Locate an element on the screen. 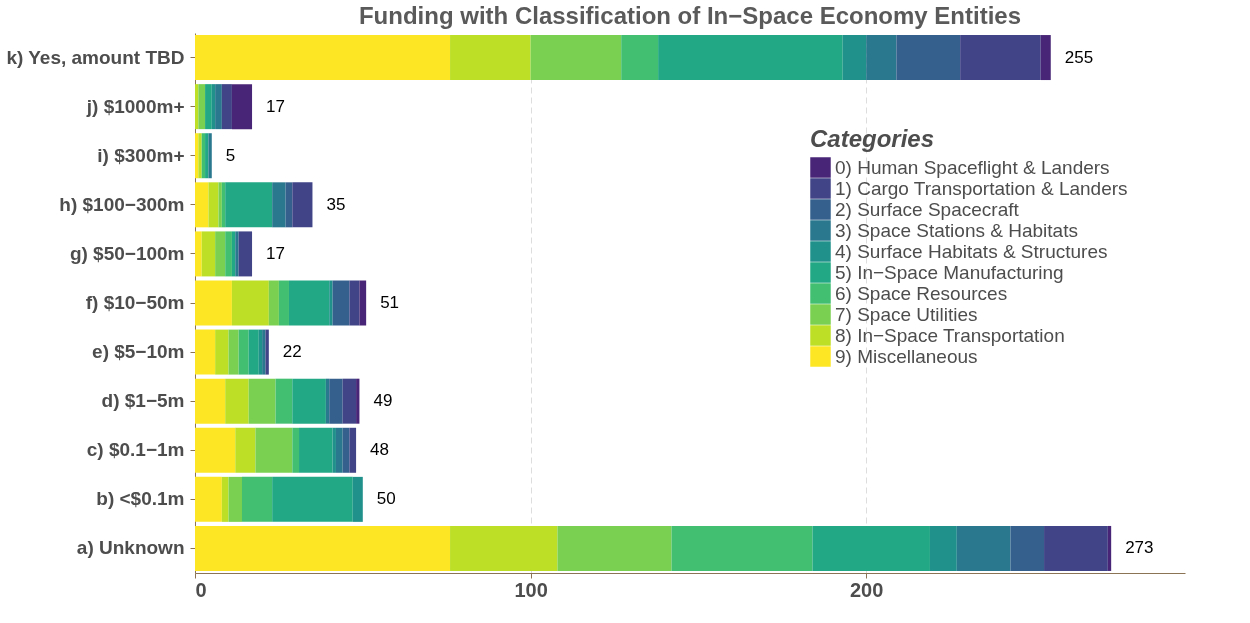  total-label: 49 is located at coordinates (383, 401).